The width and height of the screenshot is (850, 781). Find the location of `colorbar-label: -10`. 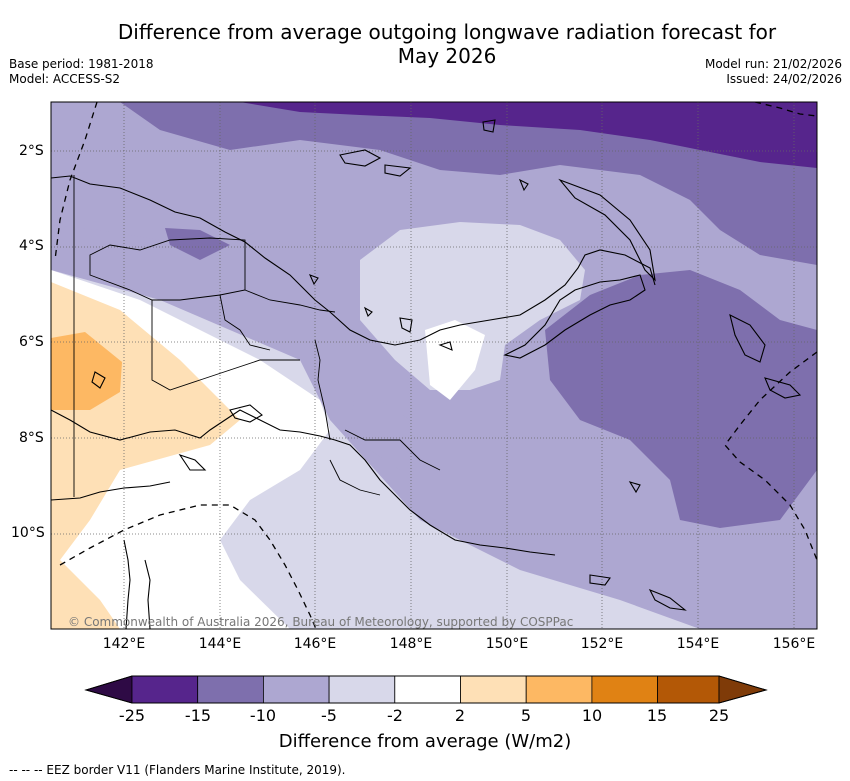

colorbar-label: -10 is located at coordinates (263, 715).